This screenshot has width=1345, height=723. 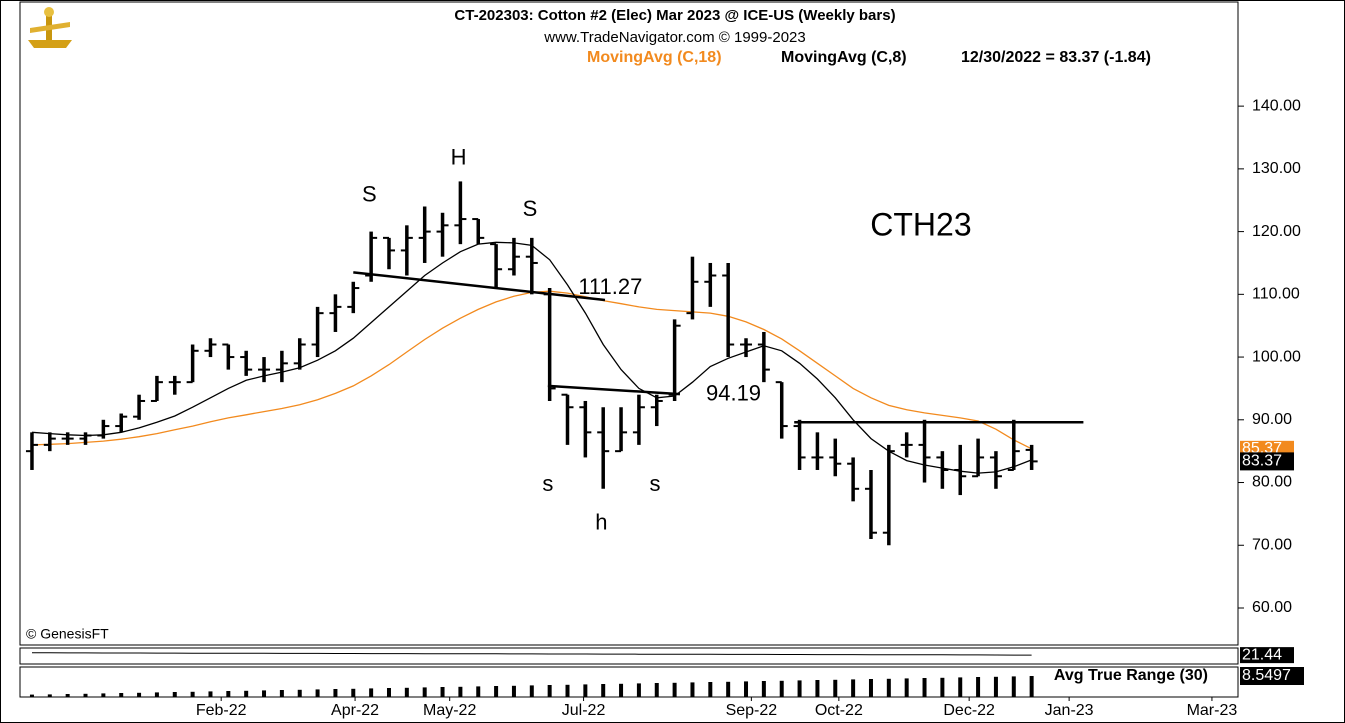 I want to click on credit: © GenesisFT, so click(x=67, y=634).